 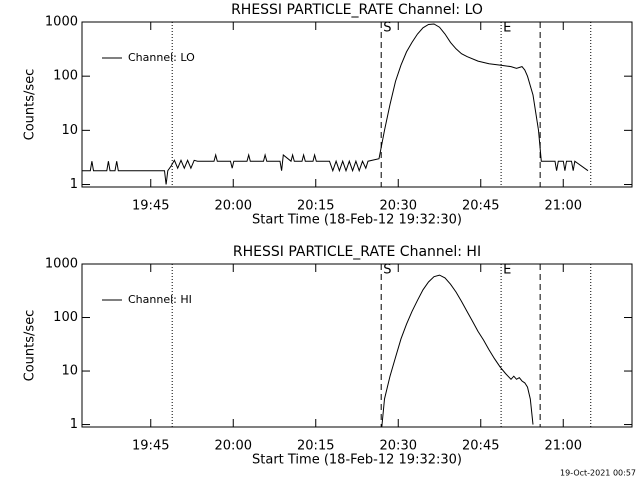 I want to click on data-line, so click(x=457, y=351).